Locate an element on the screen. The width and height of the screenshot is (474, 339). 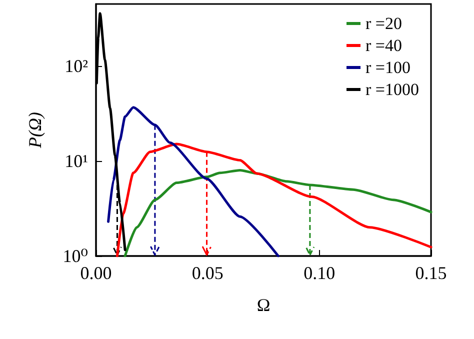
y-tick-label: 10¹ is located at coordinates (76, 161).